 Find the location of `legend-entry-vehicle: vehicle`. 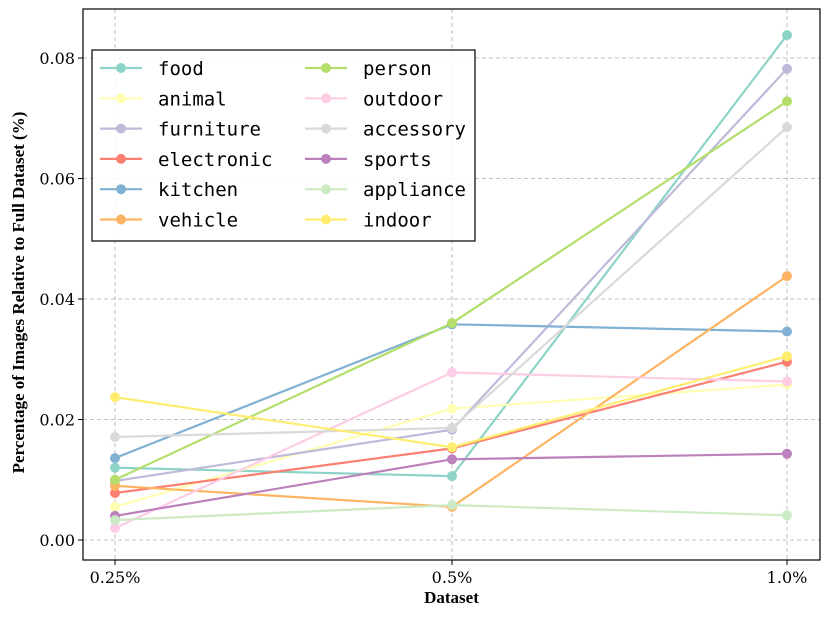

legend-entry-vehicle: vehicle is located at coordinates (169, 221).